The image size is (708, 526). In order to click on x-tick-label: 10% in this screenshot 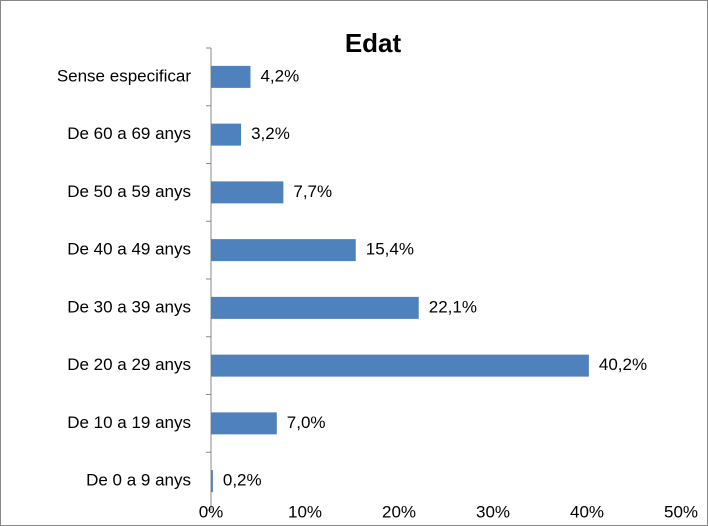, I will do `click(305, 511)`.